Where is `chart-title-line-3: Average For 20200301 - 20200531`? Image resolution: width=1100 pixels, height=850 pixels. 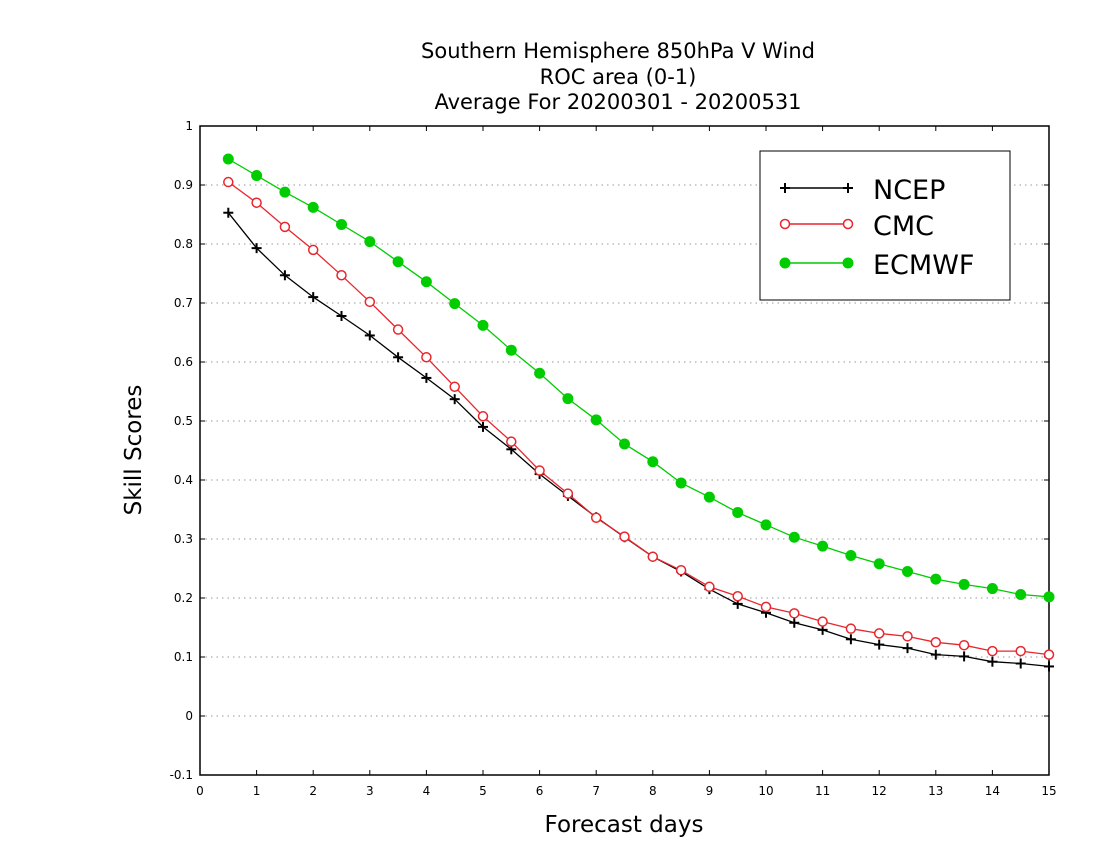
chart-title-line-3: Average For 20200301 - 20200531 is located at coordinates (617, 102).